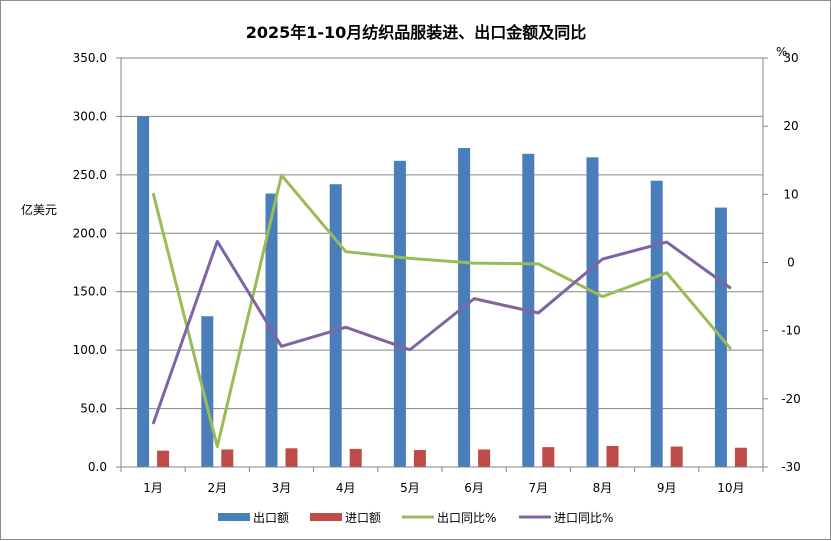  Describe the element at coordinates (466, 518) in the screenshot. I see `legend-label: 出口同比%` at that location.